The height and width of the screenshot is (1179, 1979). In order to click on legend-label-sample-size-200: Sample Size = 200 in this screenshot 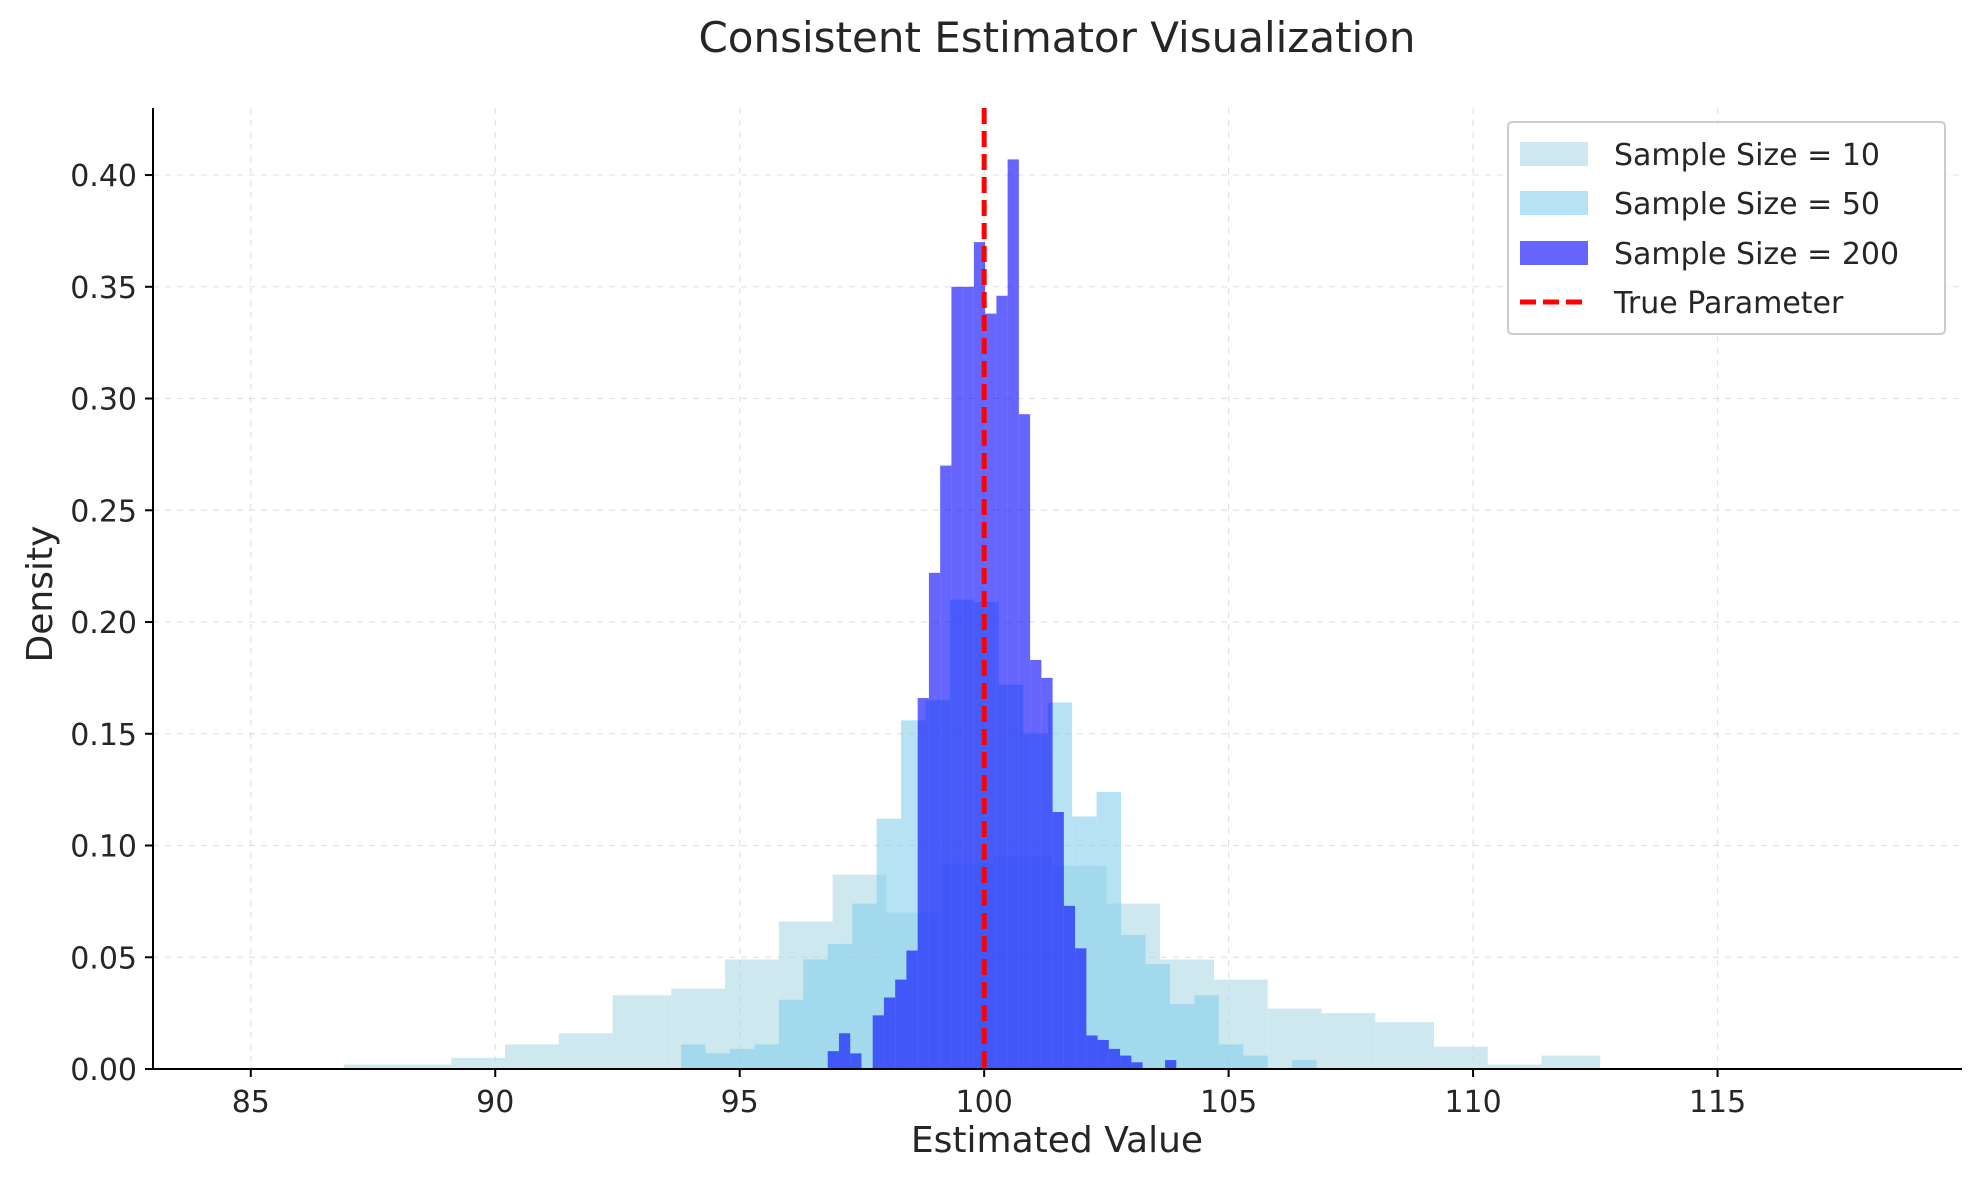, I will do `click(1756, 254)`.